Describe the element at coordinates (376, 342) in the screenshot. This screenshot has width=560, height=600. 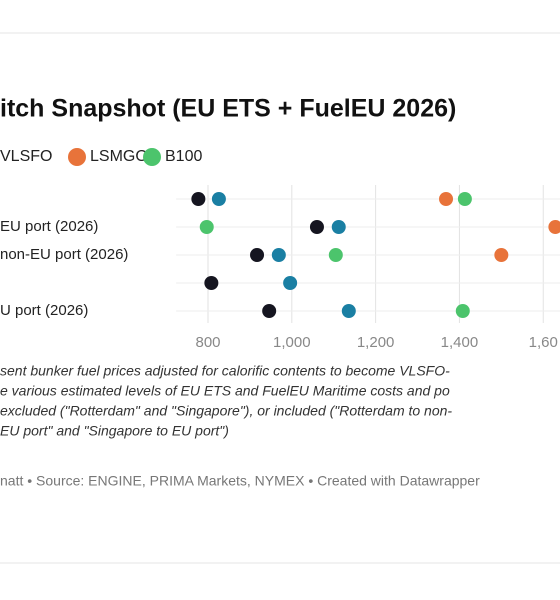
I see `x-tick-label: 1,200` at that location.